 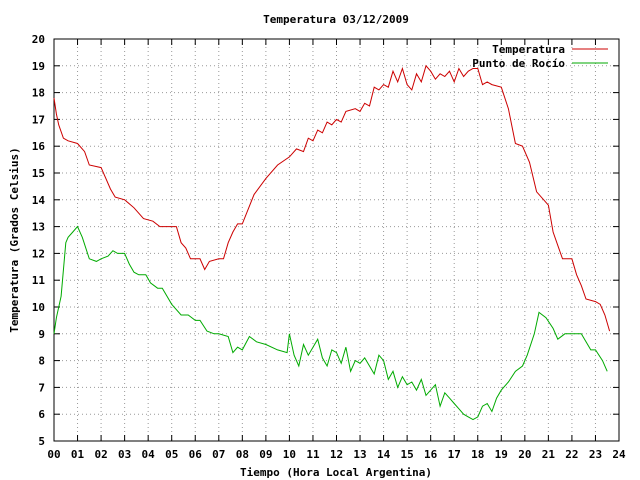 I want to click on y-tick-label: 8, so click(x=41, y=361).